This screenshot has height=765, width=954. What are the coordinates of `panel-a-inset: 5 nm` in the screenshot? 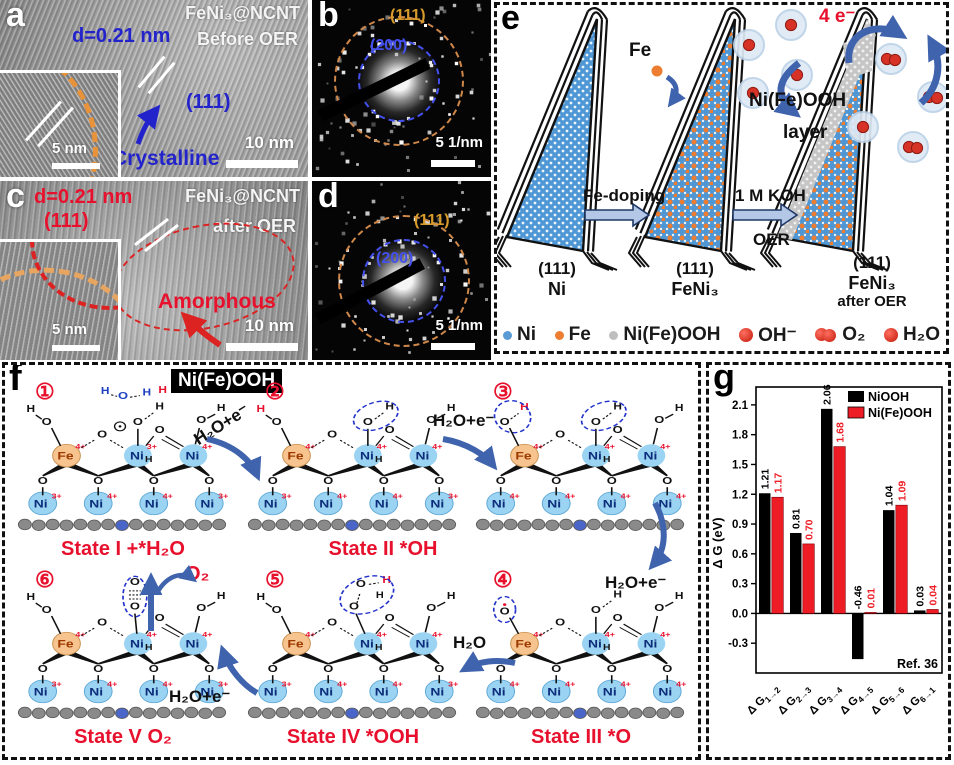 It's located at (60, 123).